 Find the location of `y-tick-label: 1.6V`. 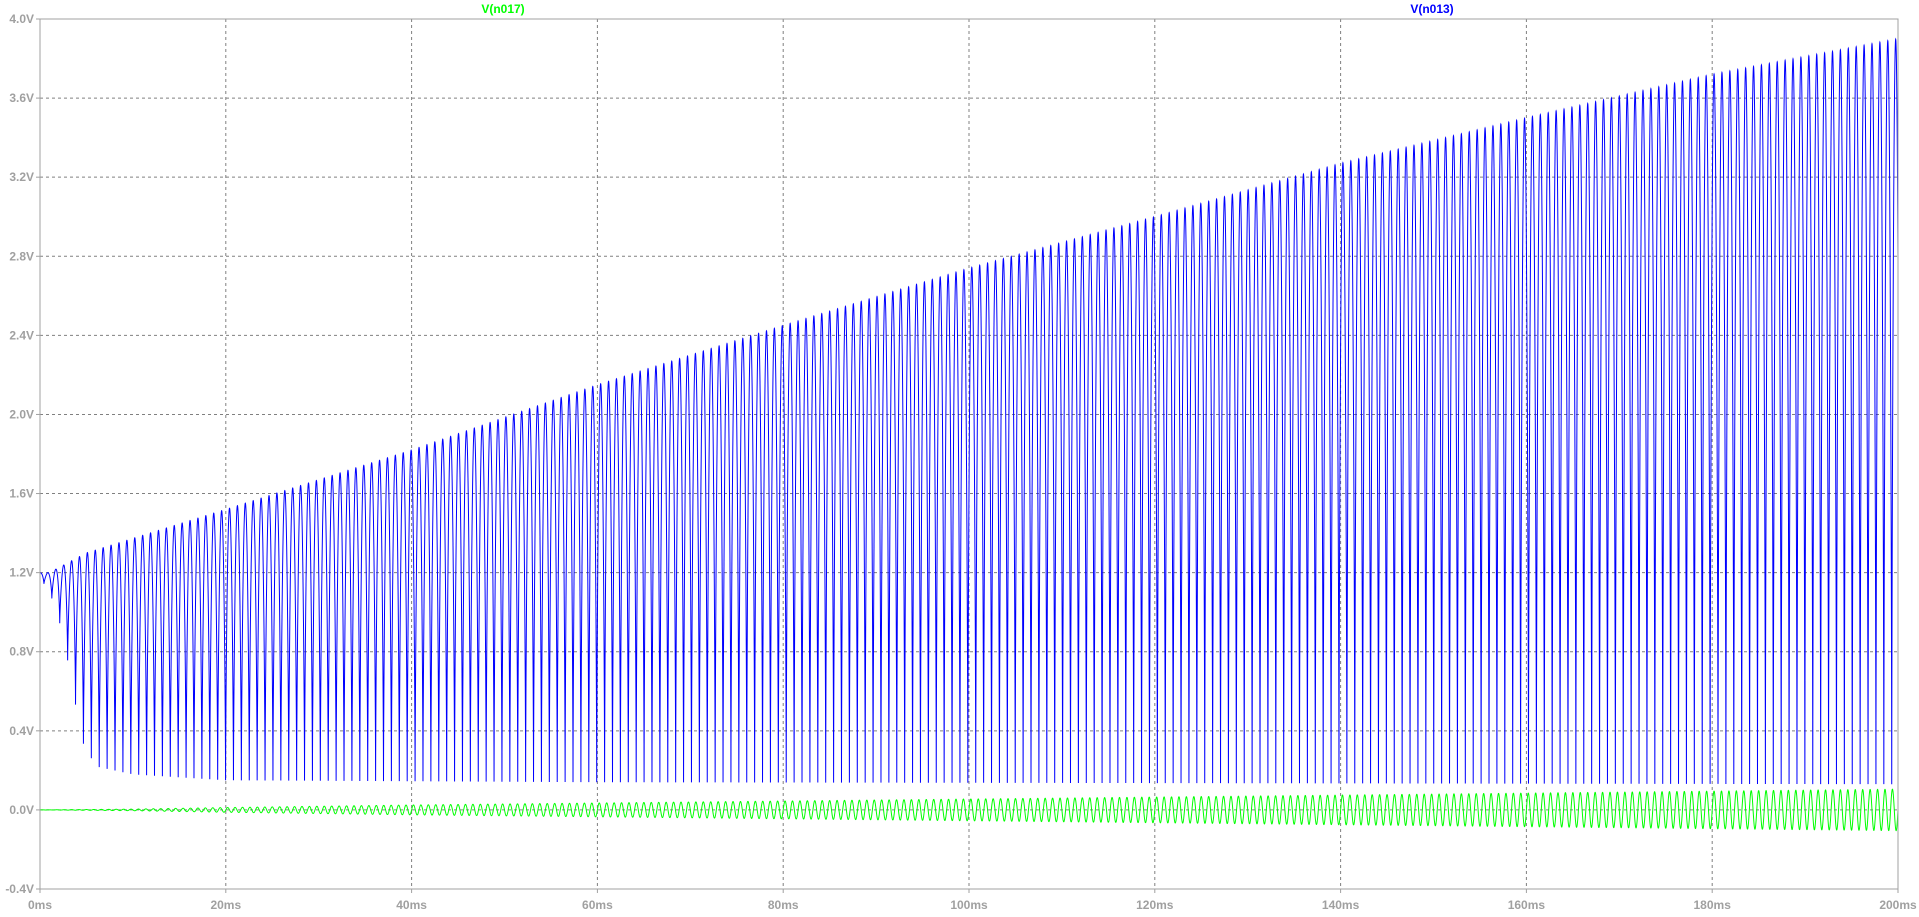

y-tick-label: 1.6V is located at coordinates (21, 494).